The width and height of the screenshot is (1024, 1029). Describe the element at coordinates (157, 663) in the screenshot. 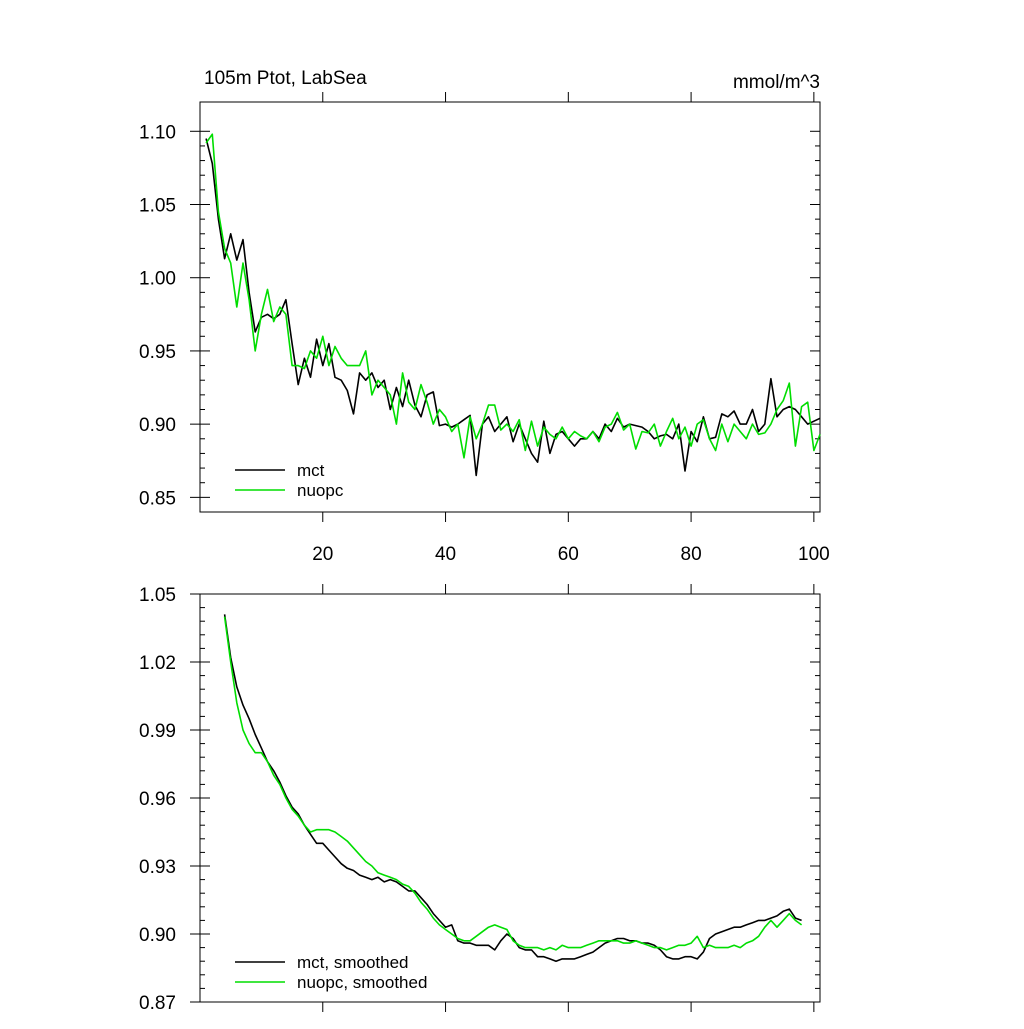

I see `y-tick-label: 1.02` at that location.